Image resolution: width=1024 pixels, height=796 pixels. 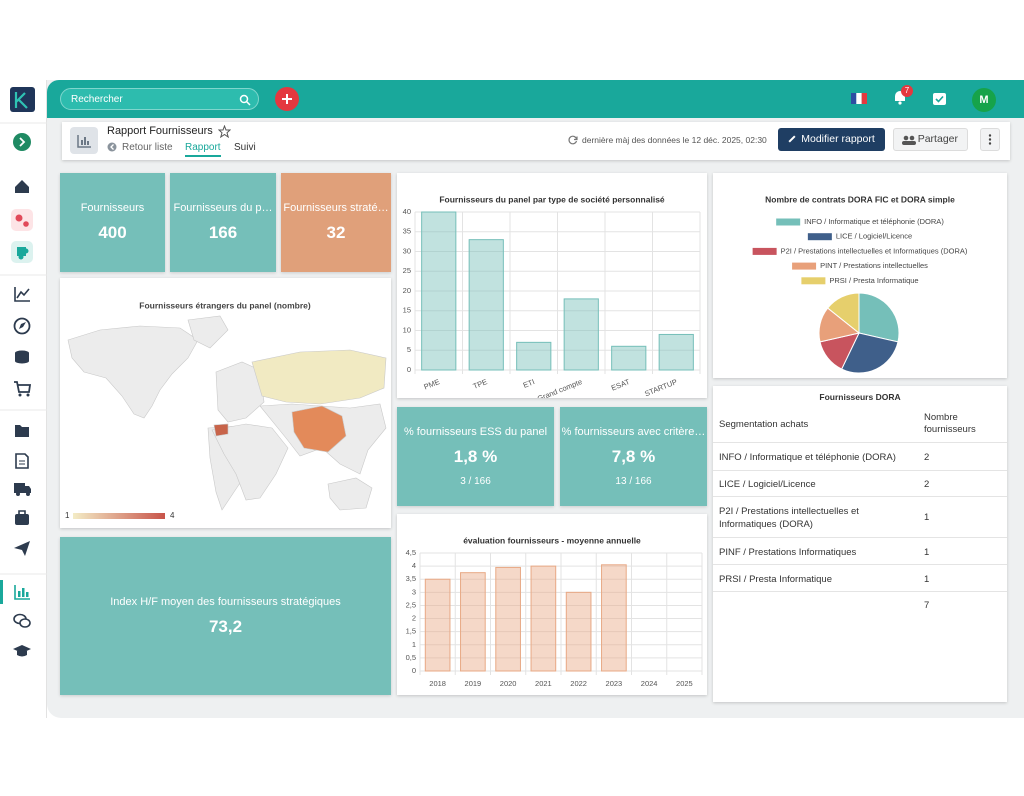 What do you see at coordinates (22, 142) in the screenshot?
I see `collapse-button` at bounding box center [22, 142].